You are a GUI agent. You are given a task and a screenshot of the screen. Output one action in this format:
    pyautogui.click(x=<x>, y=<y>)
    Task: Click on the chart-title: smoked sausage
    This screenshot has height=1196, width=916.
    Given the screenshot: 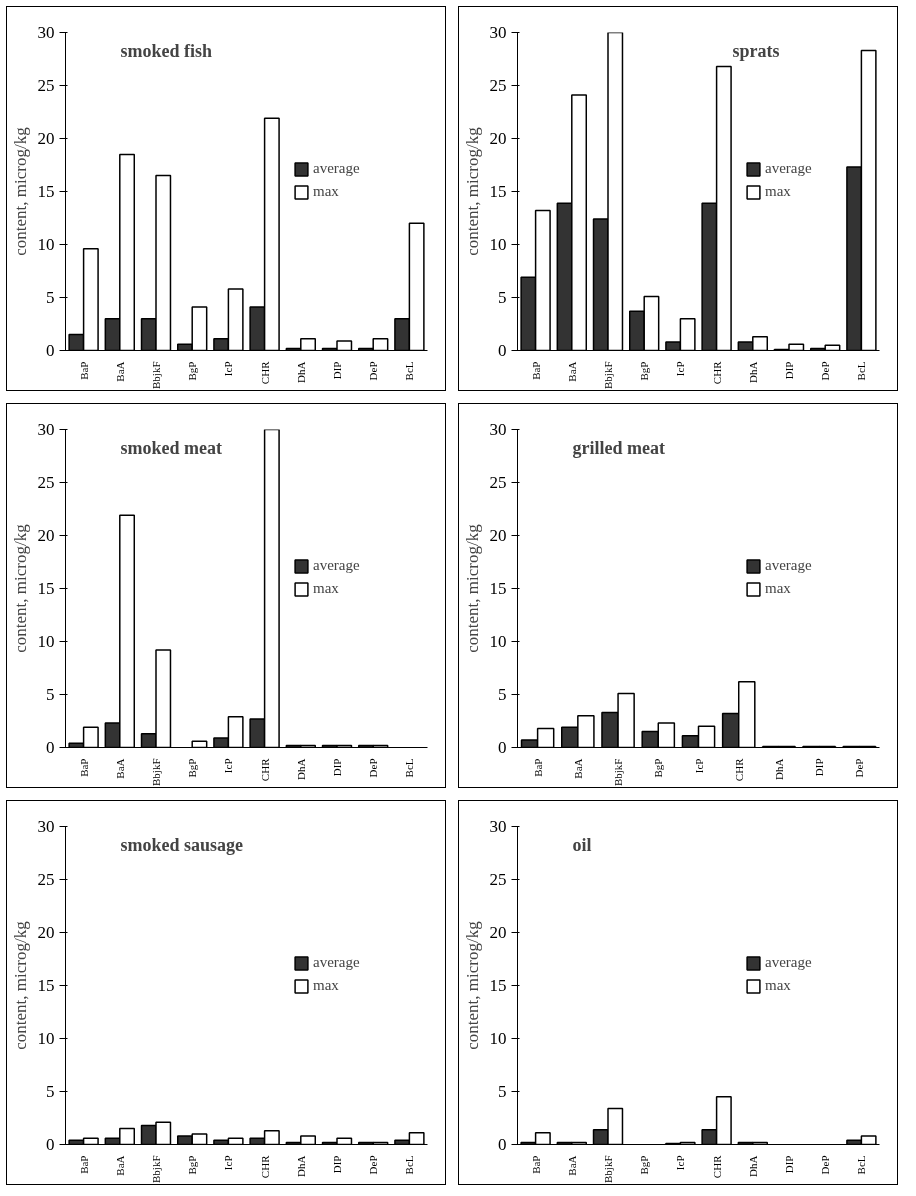 What is the action you would take?
    pyautogui.click(x=182, y=844)
    